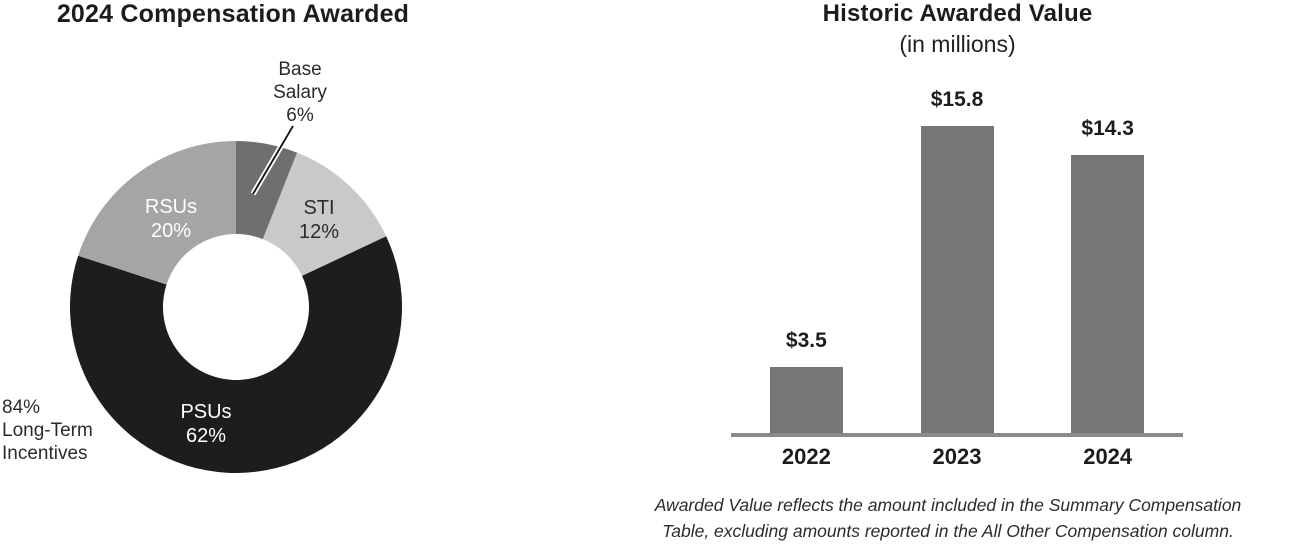  Describe the element at coordinates (806, 456) in the screenshot. I see `bar-year-label: 2022` at that location.